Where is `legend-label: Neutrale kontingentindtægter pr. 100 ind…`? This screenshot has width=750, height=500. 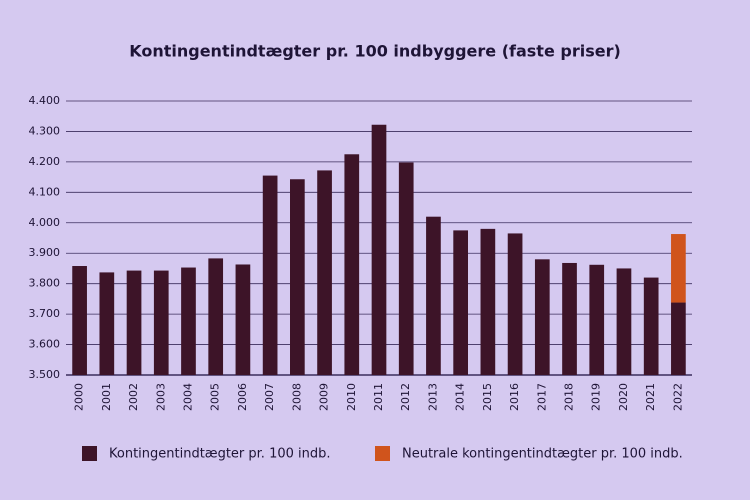 legend-label: Neutrale kontingentindtægter pr. 100 ind… is located at coordinates (542, 454).